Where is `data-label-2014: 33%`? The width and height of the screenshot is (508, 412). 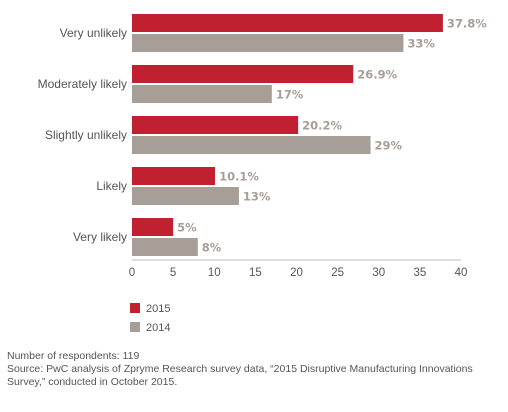 data-label-2014: 33% is located at coordinates (421, 44).